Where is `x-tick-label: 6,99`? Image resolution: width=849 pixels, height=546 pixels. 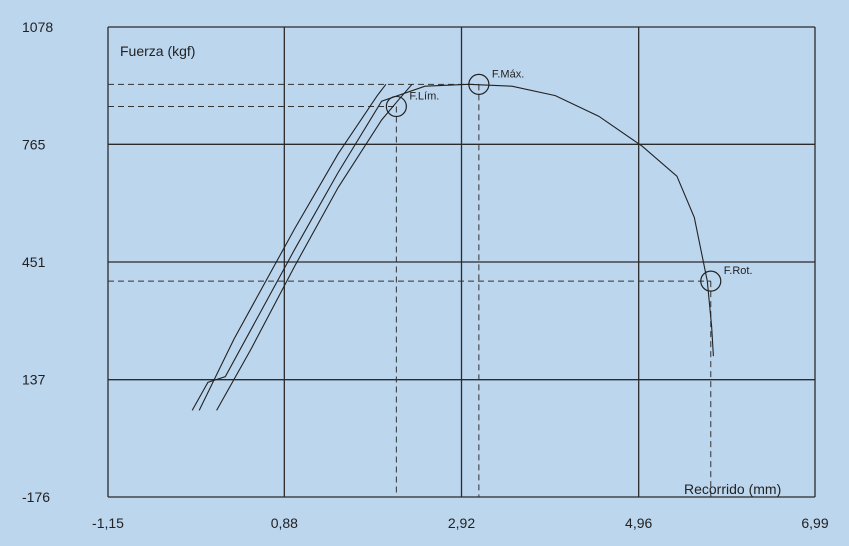
x-tick-label: 6,99 is located at coordinates (814, 523).